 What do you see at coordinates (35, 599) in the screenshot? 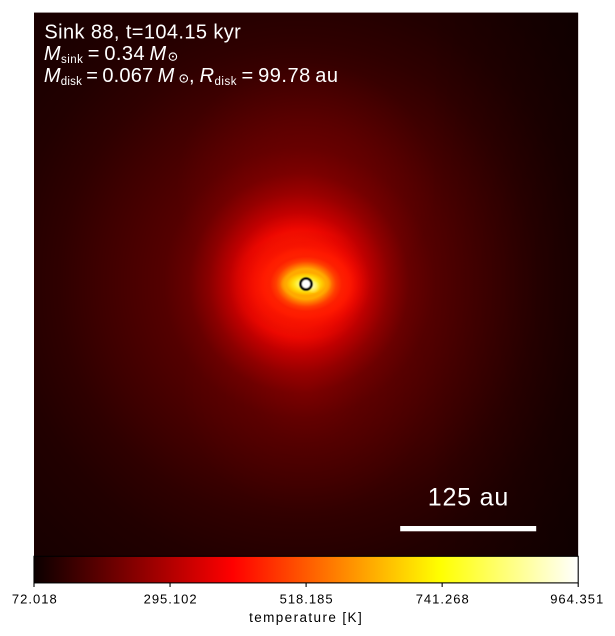
I see `svg-text: 72.018` at bounding box center [35, 599].